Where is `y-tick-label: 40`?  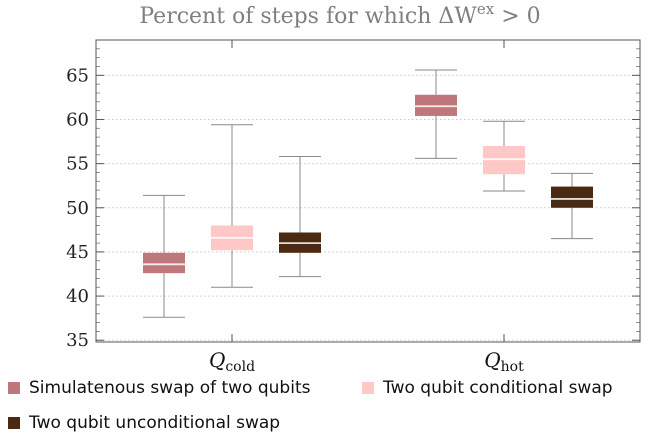 y-tick-label: 40 is located at coordinates (77, 296).